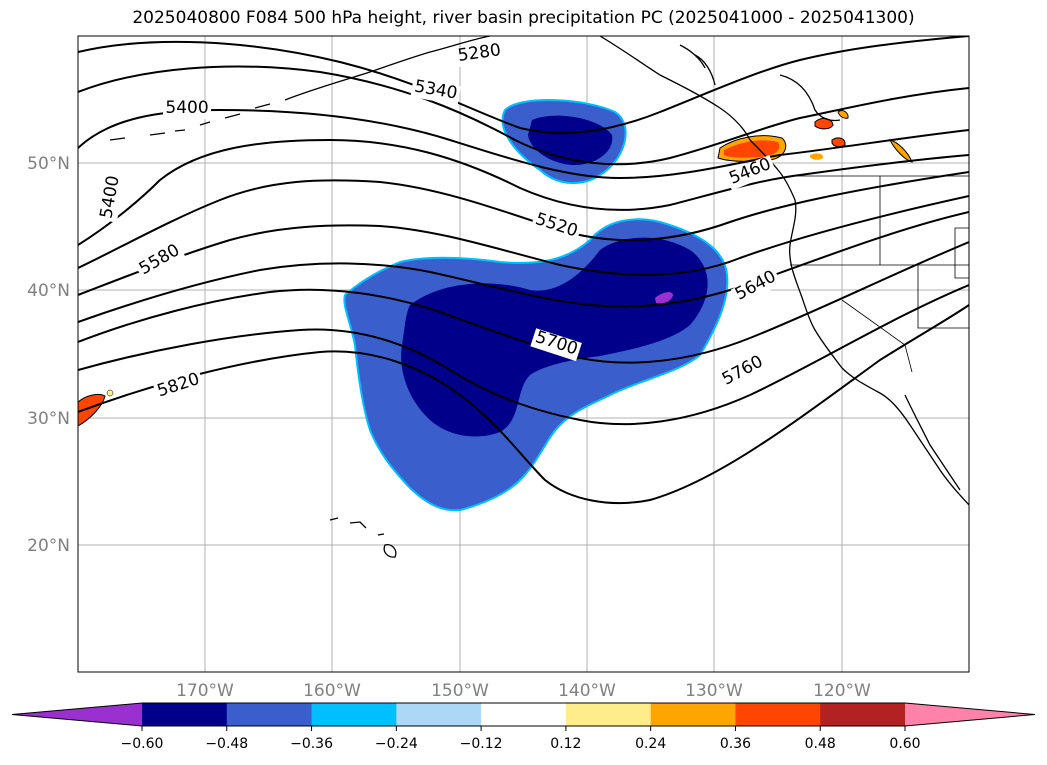 The width and height of the screenshot is (1047, 765). What do you see at coordinates (650, 744) in the screenshot?
I see `colorbar-tick-label: 0.24` at bounding box center [650, 744].